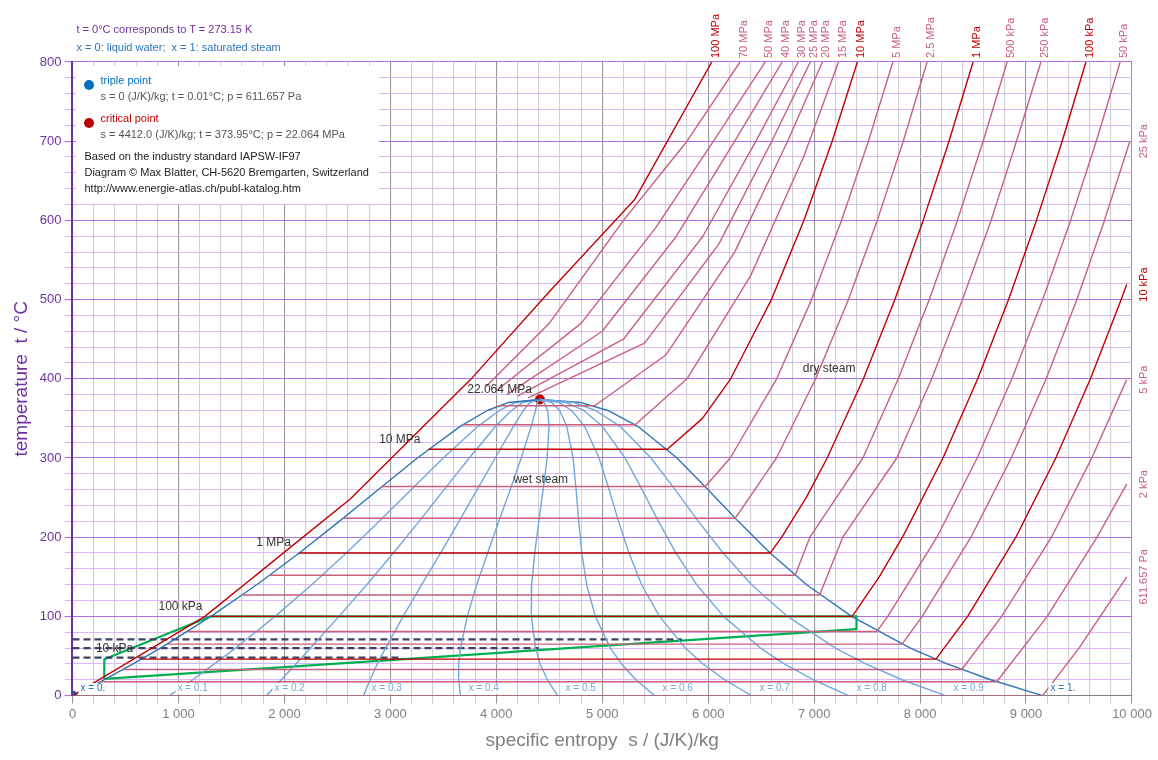 This screenshot has height=760, width=1158. What do you see at coordinates (714, 35) in the screenshot?
I see `text: 100 MPa` at bounding box center [714, 35].